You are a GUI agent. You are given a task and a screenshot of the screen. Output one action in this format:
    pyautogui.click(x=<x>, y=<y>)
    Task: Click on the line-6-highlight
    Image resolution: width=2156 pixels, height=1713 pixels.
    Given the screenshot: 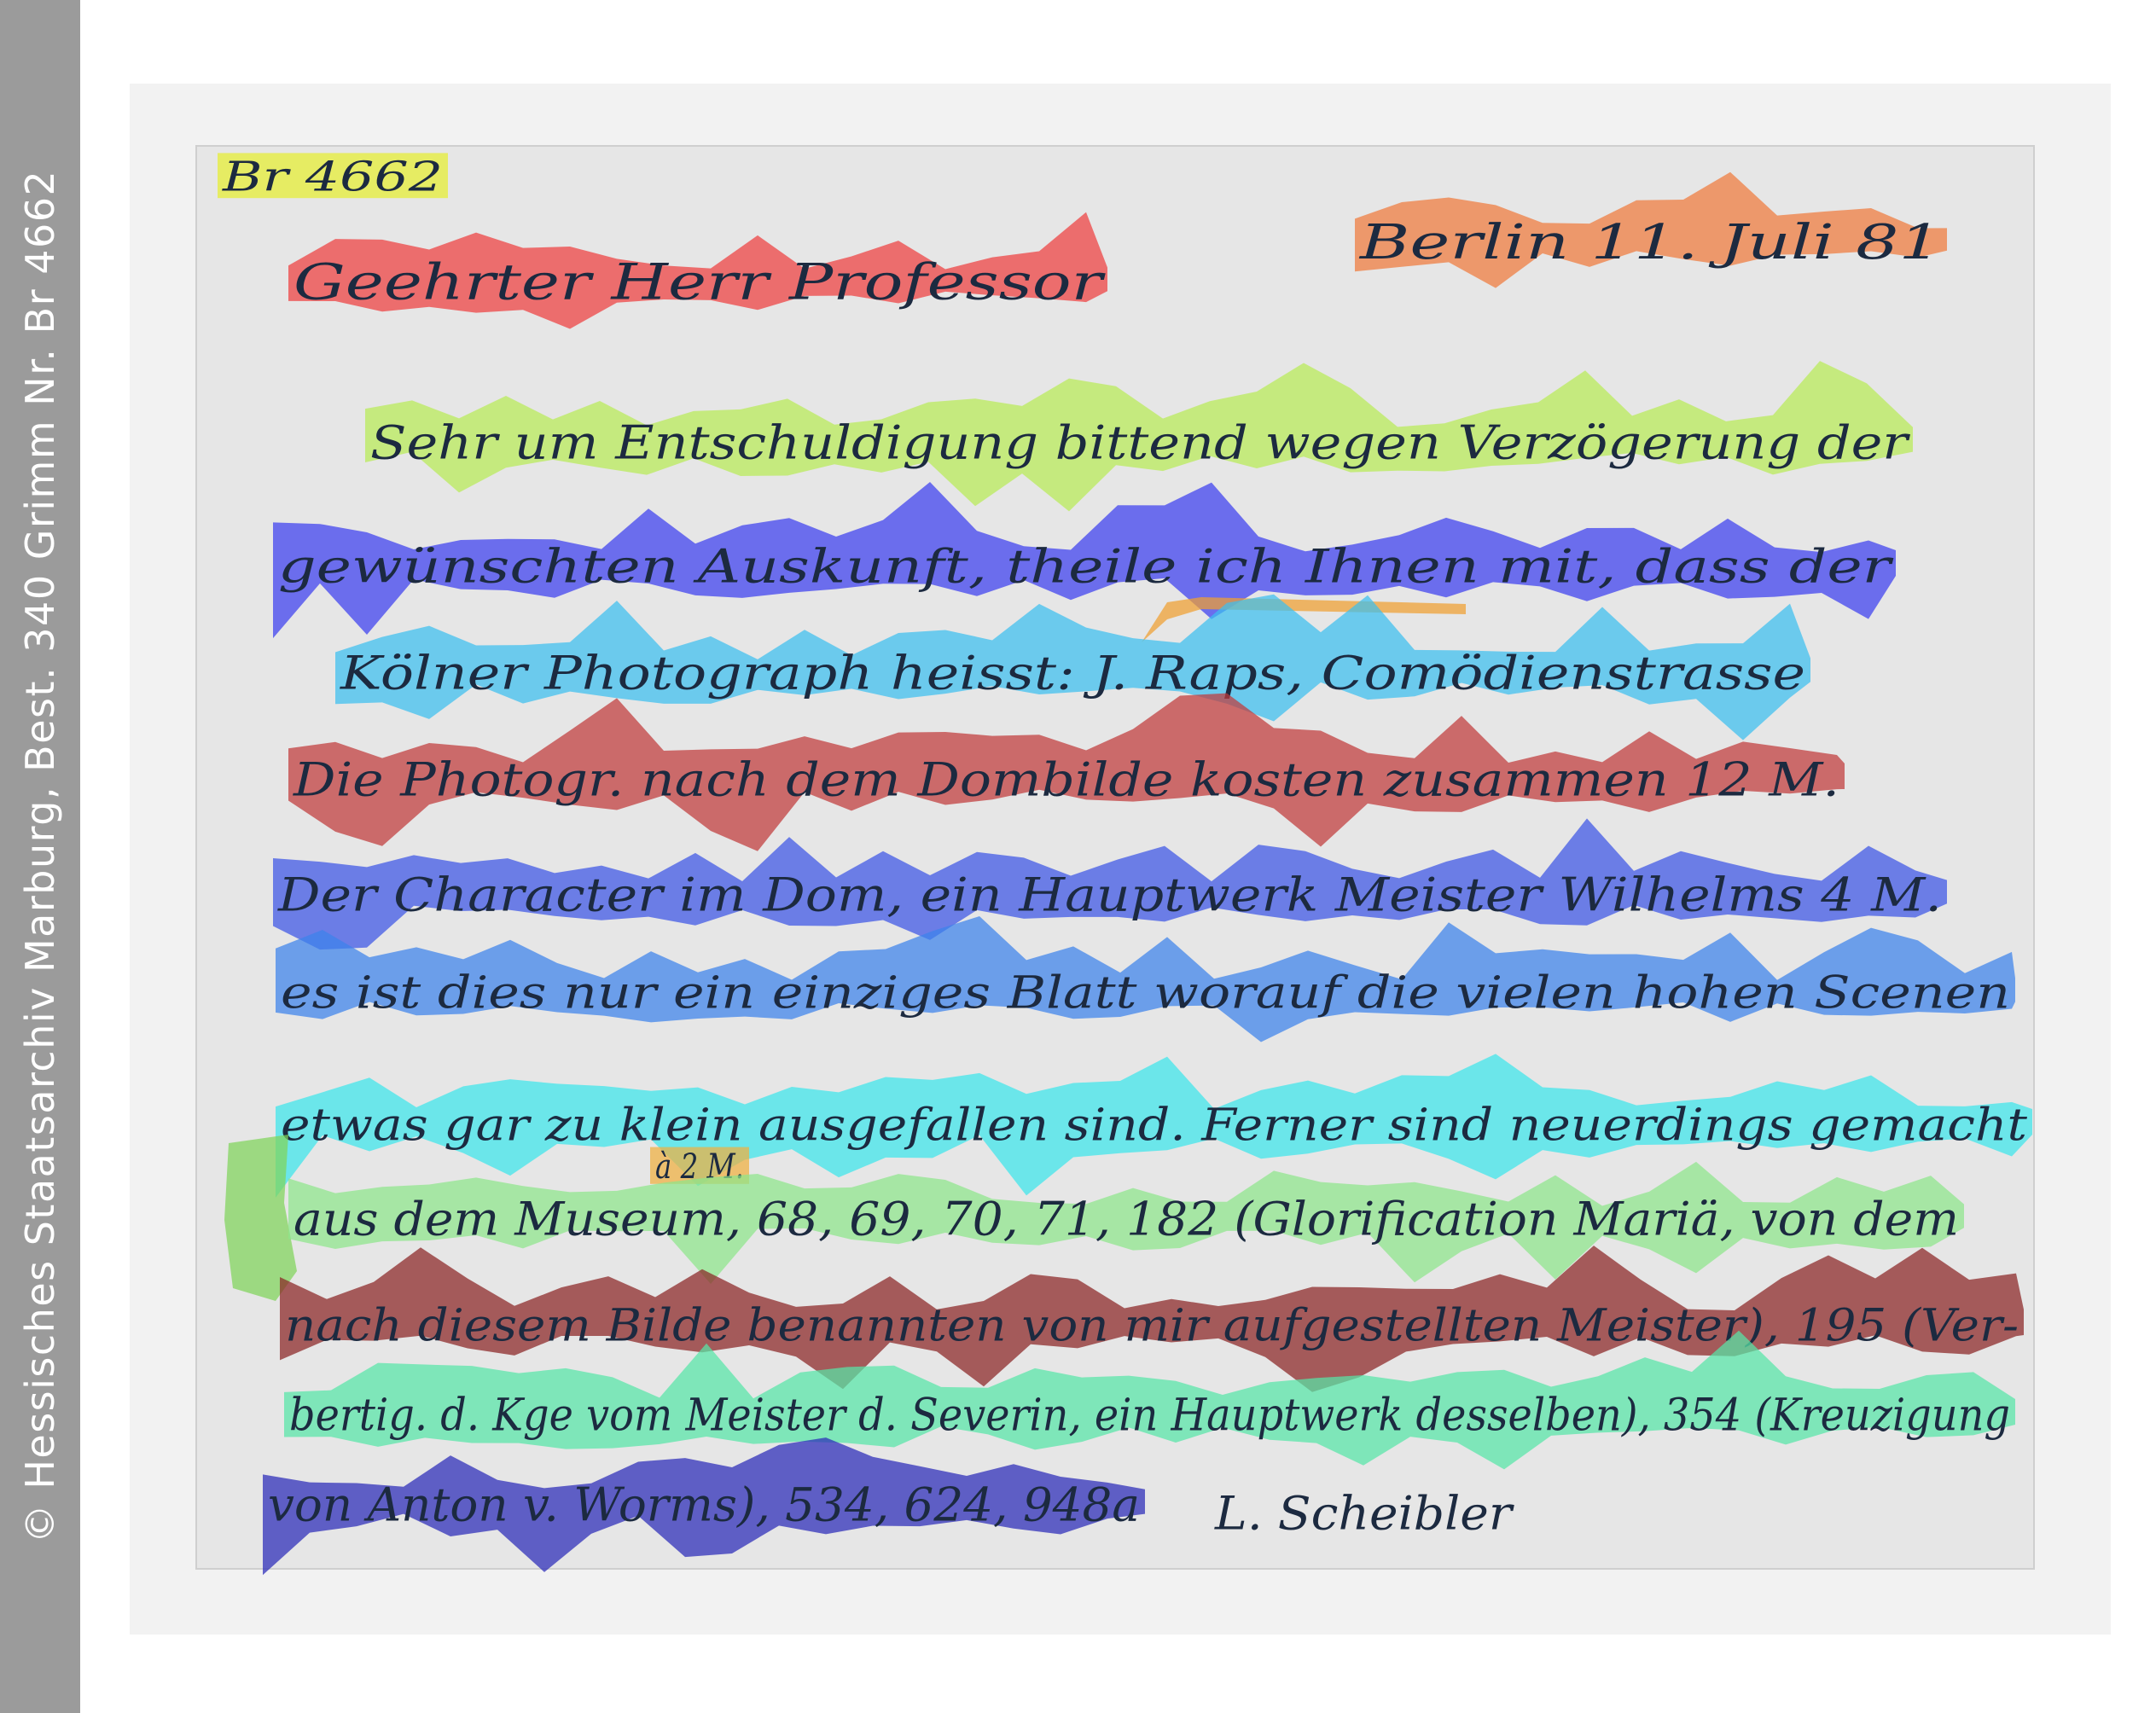 What is the action you would take?
    pyautogui.click(x=1145, y=979)
    